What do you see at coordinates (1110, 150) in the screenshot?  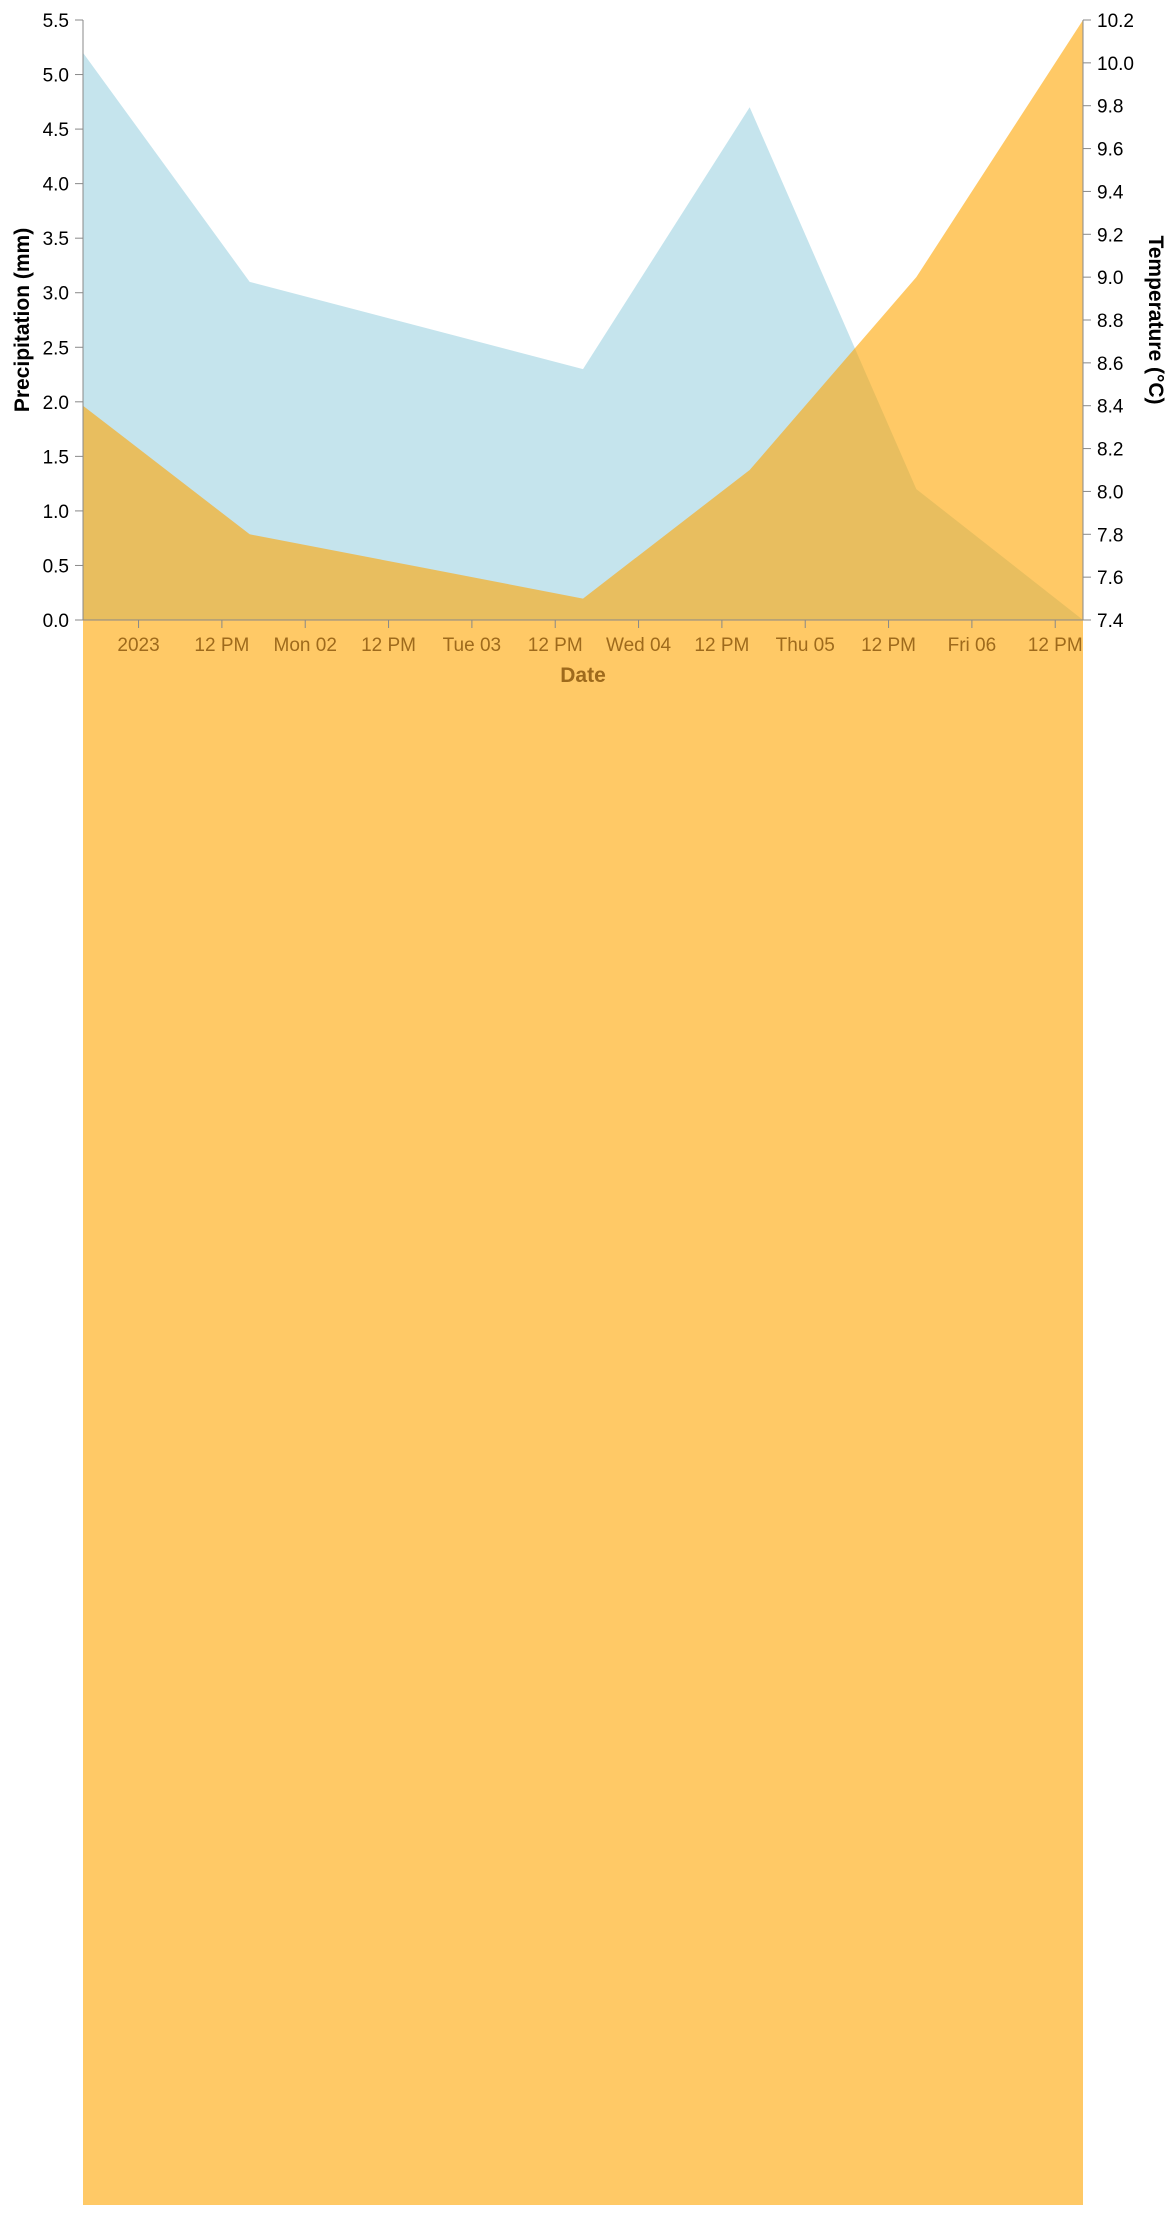 I see `y-right-tick-label: 9.6` at bounding box center [1110, 150].